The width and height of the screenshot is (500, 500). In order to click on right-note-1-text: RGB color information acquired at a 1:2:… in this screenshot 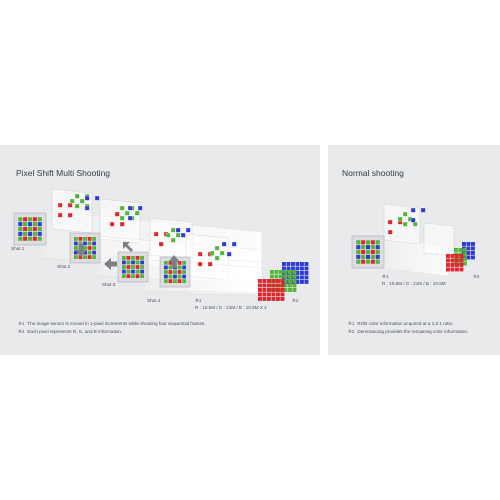, I will do `click(405, 323)`.